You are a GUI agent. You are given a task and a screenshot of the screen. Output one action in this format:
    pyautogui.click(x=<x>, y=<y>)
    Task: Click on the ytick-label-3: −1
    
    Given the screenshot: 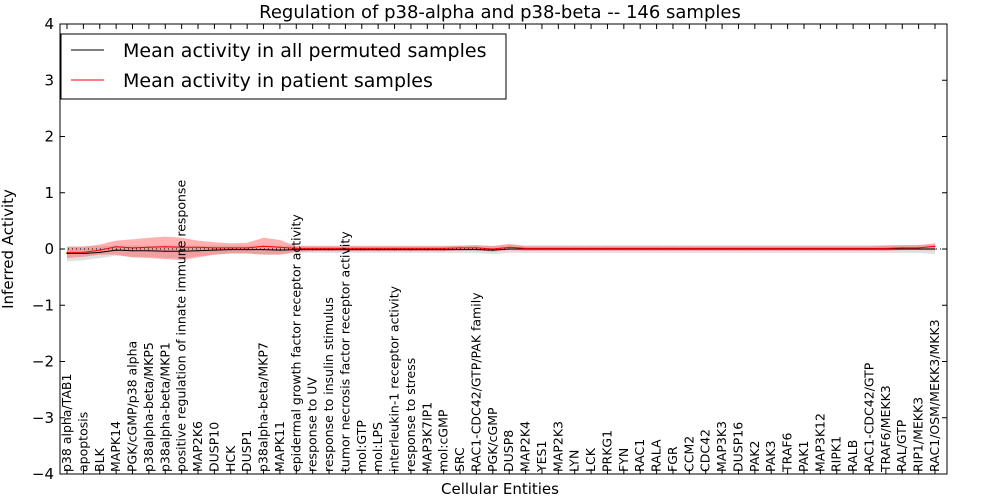 What is the action you would take?
    pyautogui.click(x=43, y=305)
    